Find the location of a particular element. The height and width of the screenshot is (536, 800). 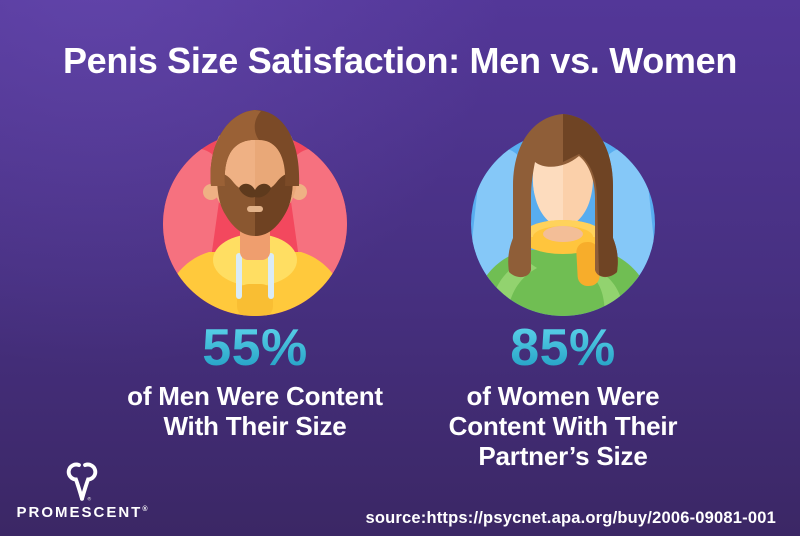

brand-wordmark: PROMESCENT® is located at coordinates (82, 512).